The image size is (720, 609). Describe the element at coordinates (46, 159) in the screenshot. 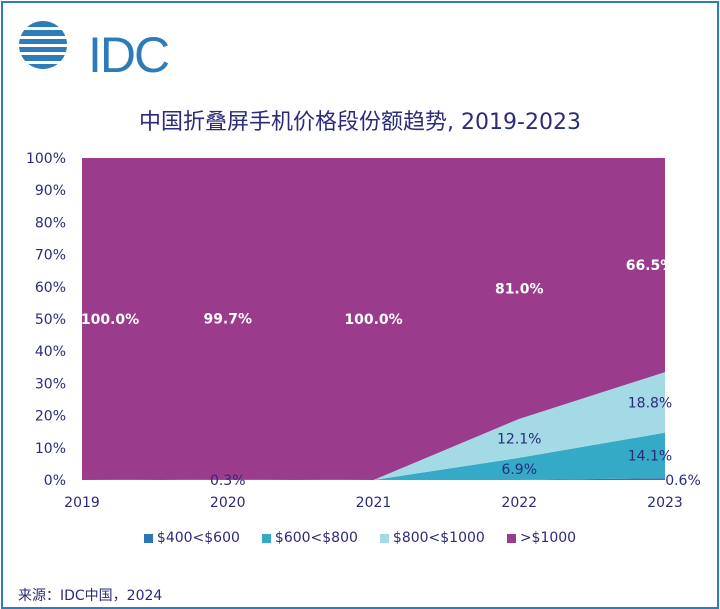

I see `y-tick-label: 100%` at that location.